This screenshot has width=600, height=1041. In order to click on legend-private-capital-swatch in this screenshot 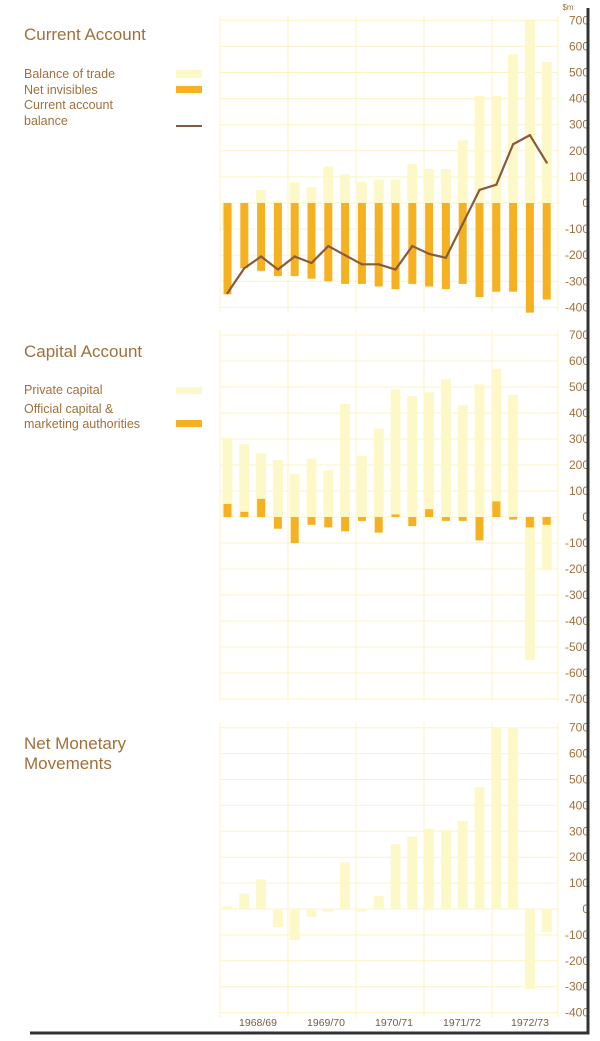, I will do `click(189, 390)`.